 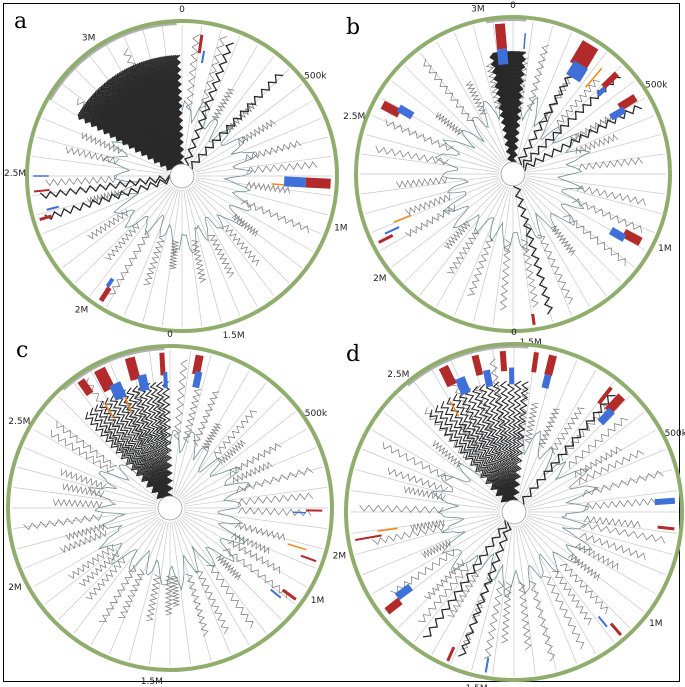 I want to click on position-tick-label: 2.5M, so click(x=15, y=174).